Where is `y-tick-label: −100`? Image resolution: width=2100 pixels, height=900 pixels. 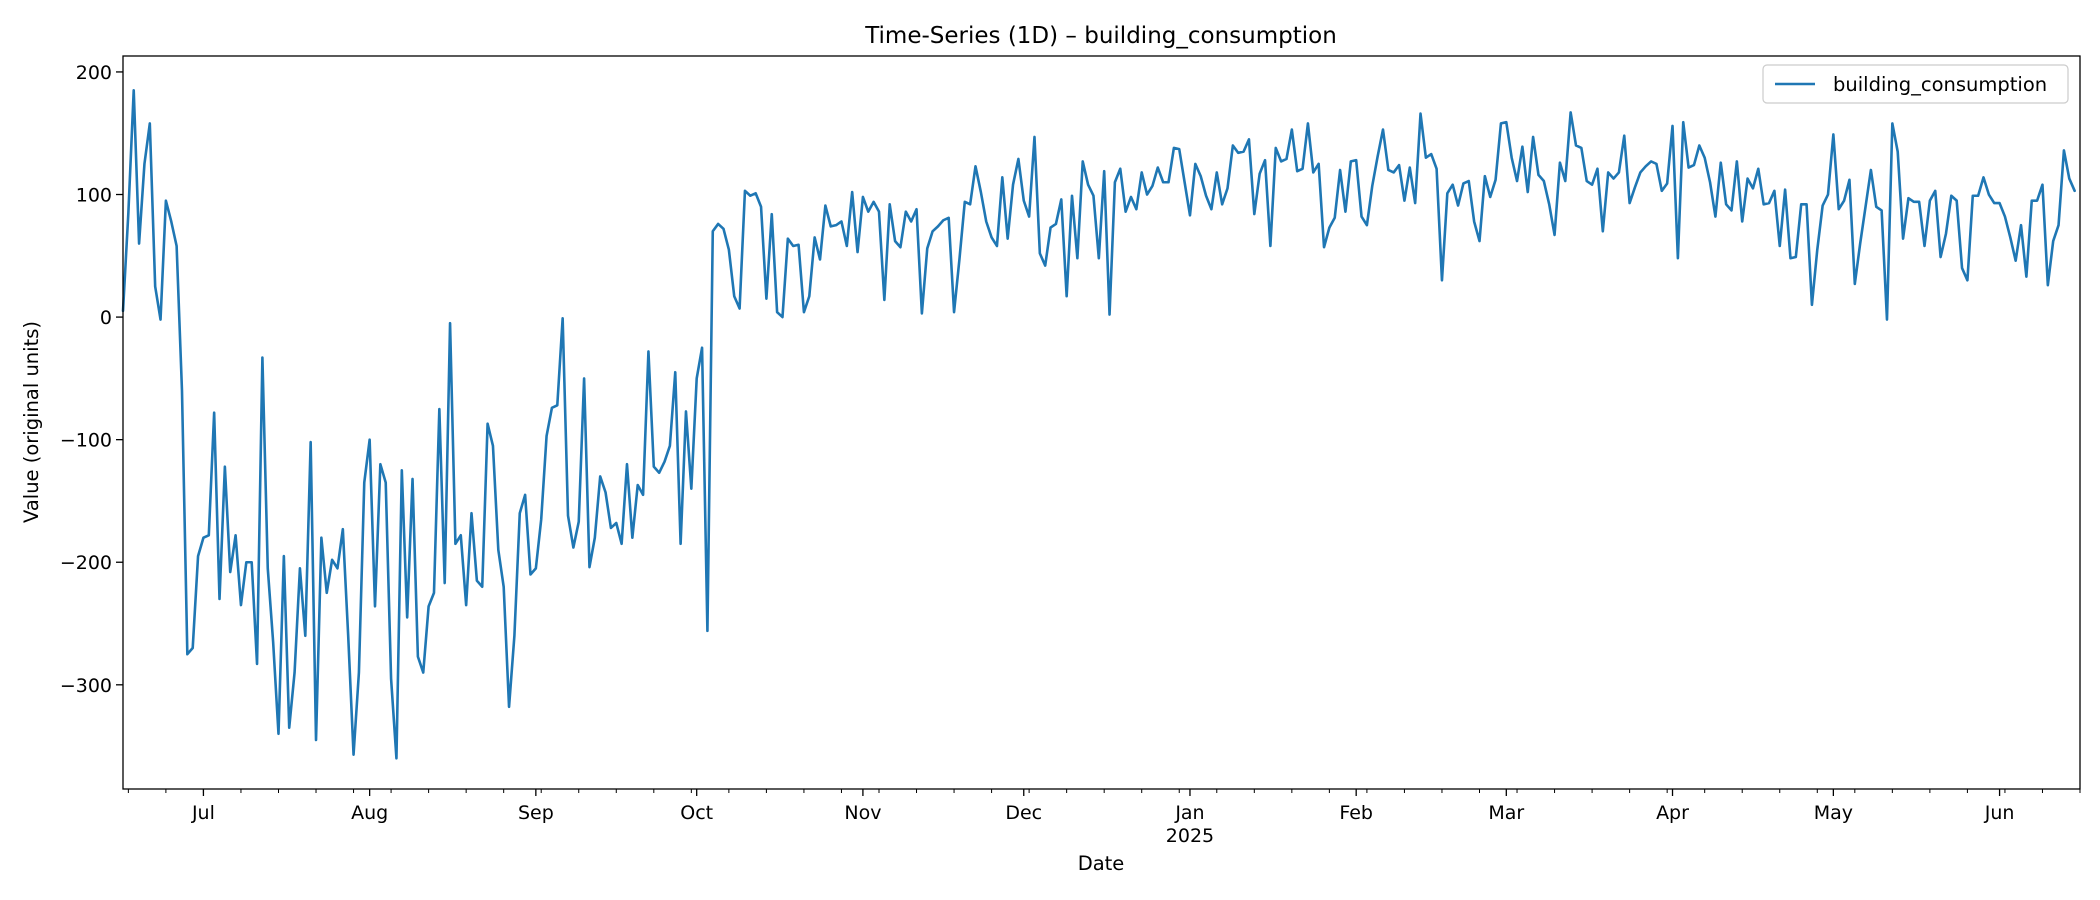 y-tick-label: −100 is located at coordinates (86, 441).